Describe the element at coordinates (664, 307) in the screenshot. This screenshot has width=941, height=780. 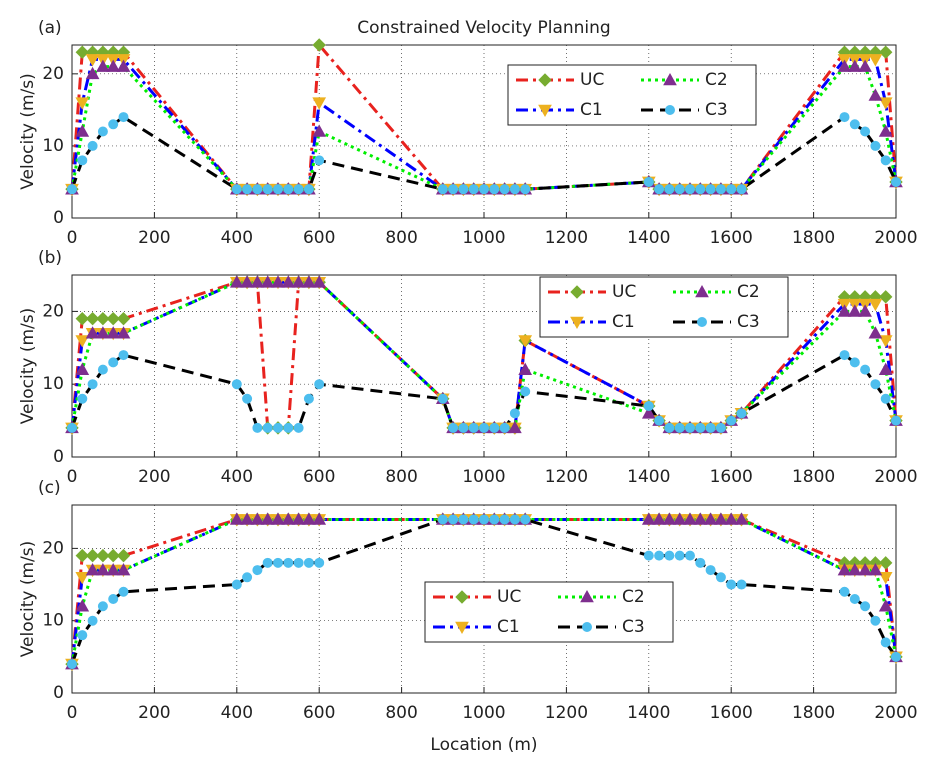
I see `legend-box` at that location.